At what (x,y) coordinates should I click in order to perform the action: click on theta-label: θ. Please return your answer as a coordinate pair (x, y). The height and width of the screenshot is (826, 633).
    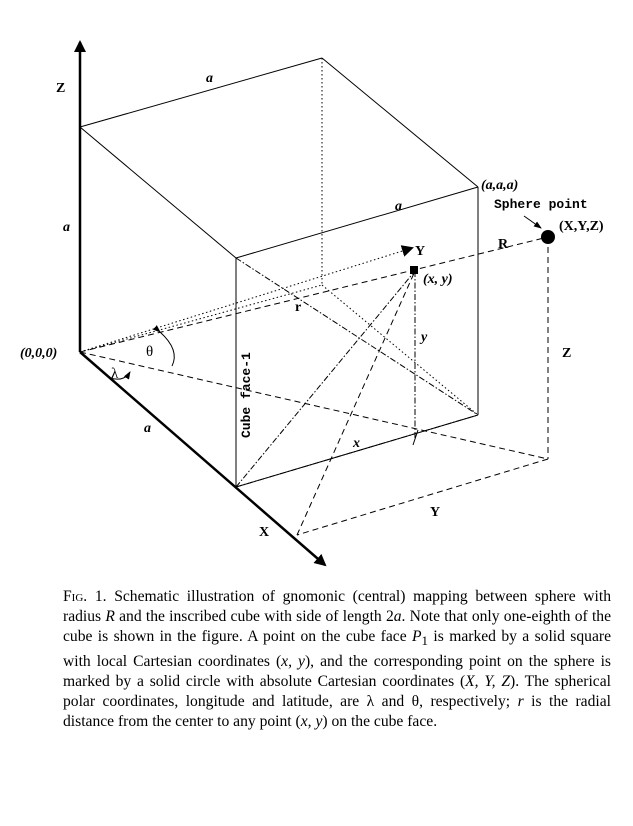
    Looking at the image, I should click on (149, 352).